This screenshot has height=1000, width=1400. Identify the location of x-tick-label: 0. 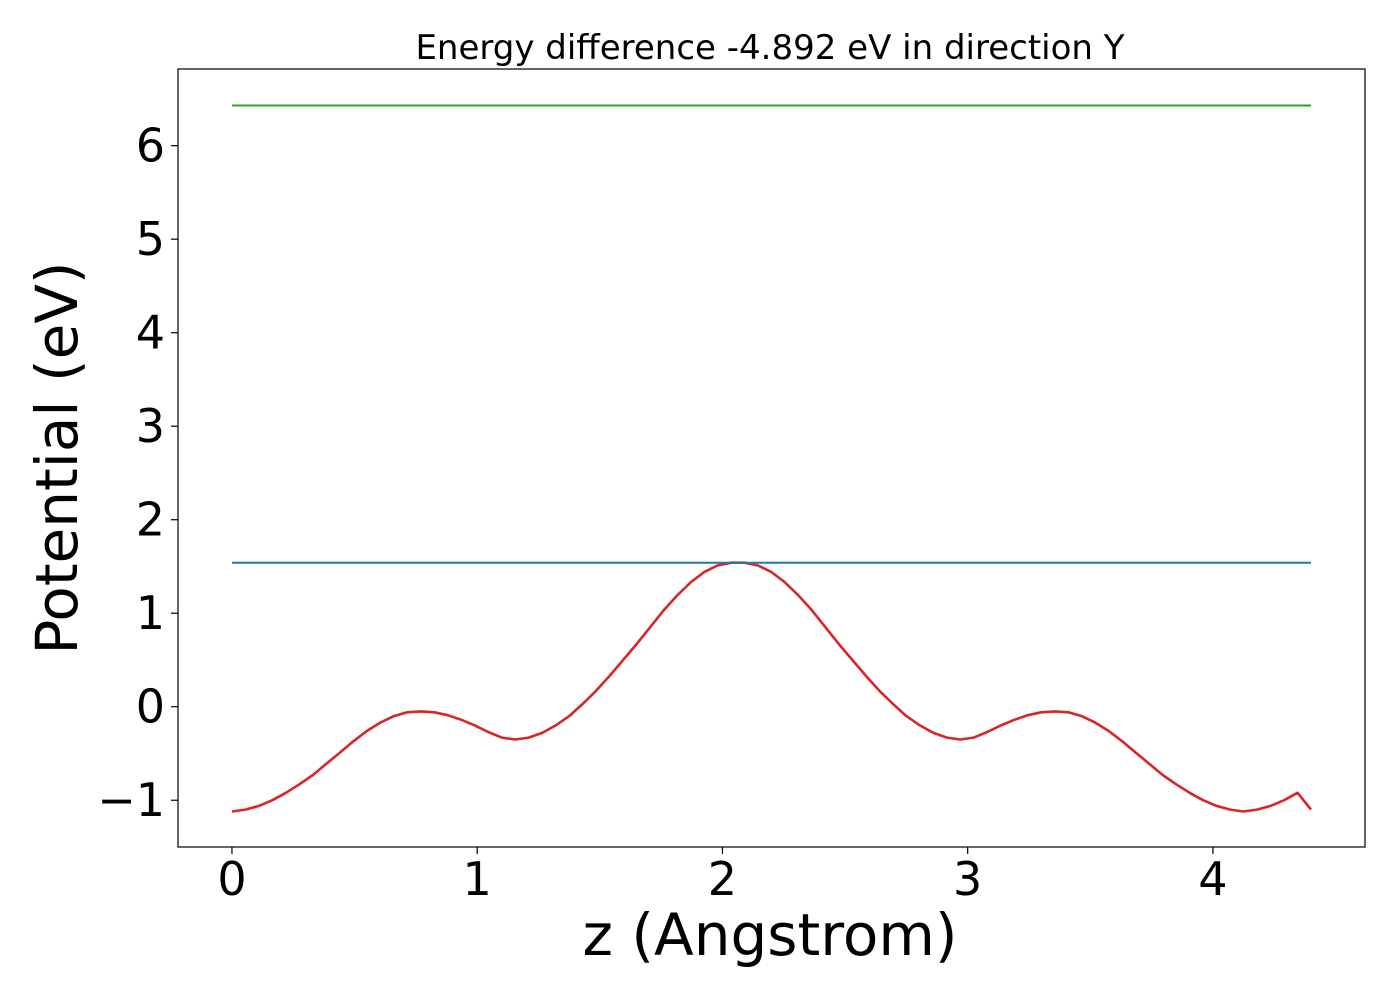
(231, 879).